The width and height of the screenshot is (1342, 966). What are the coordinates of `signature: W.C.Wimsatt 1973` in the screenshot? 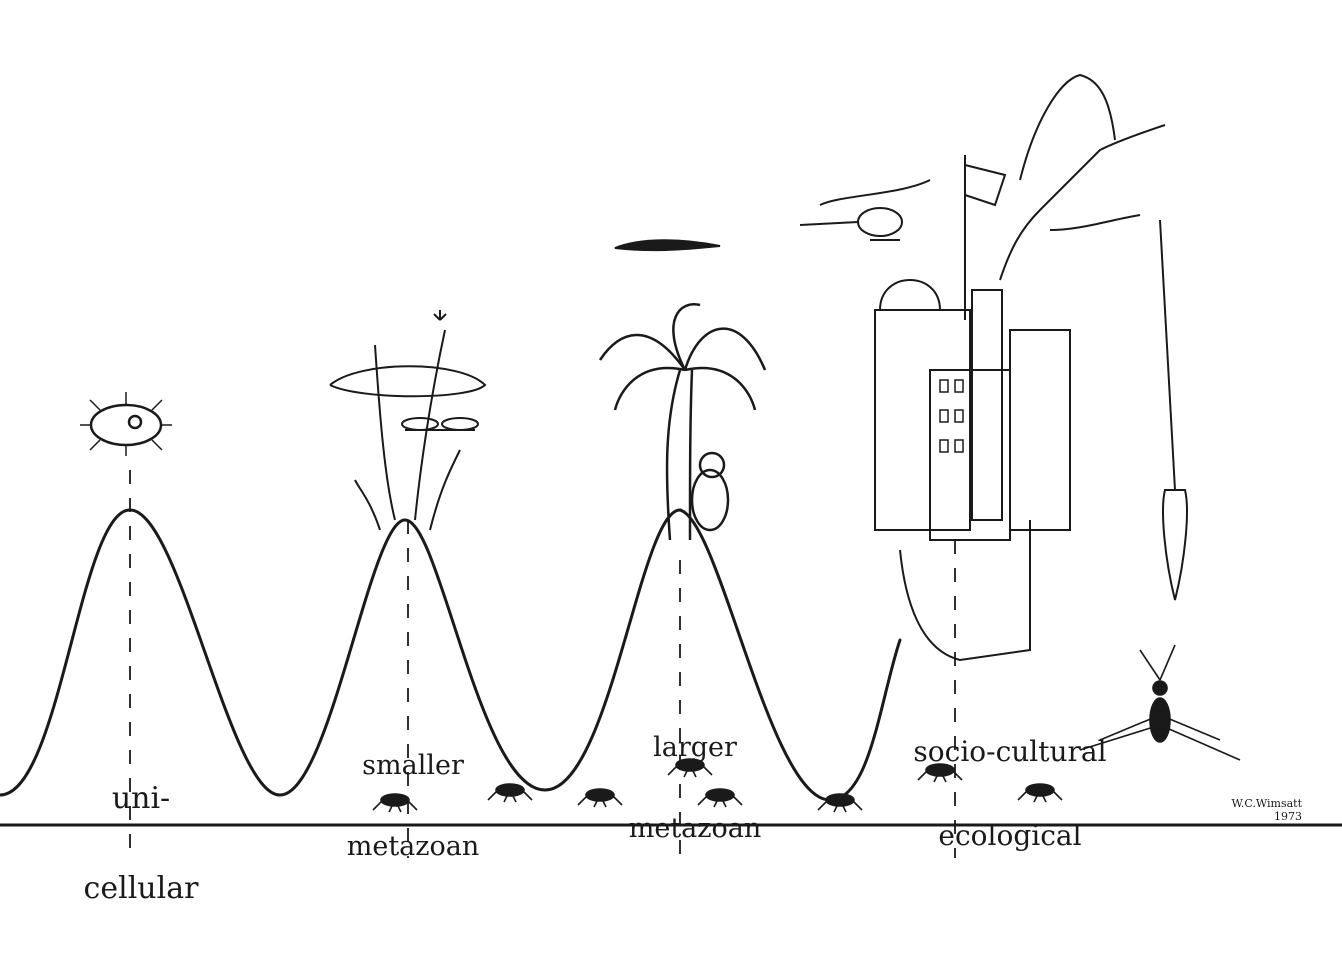 It's located at (1252, 810).